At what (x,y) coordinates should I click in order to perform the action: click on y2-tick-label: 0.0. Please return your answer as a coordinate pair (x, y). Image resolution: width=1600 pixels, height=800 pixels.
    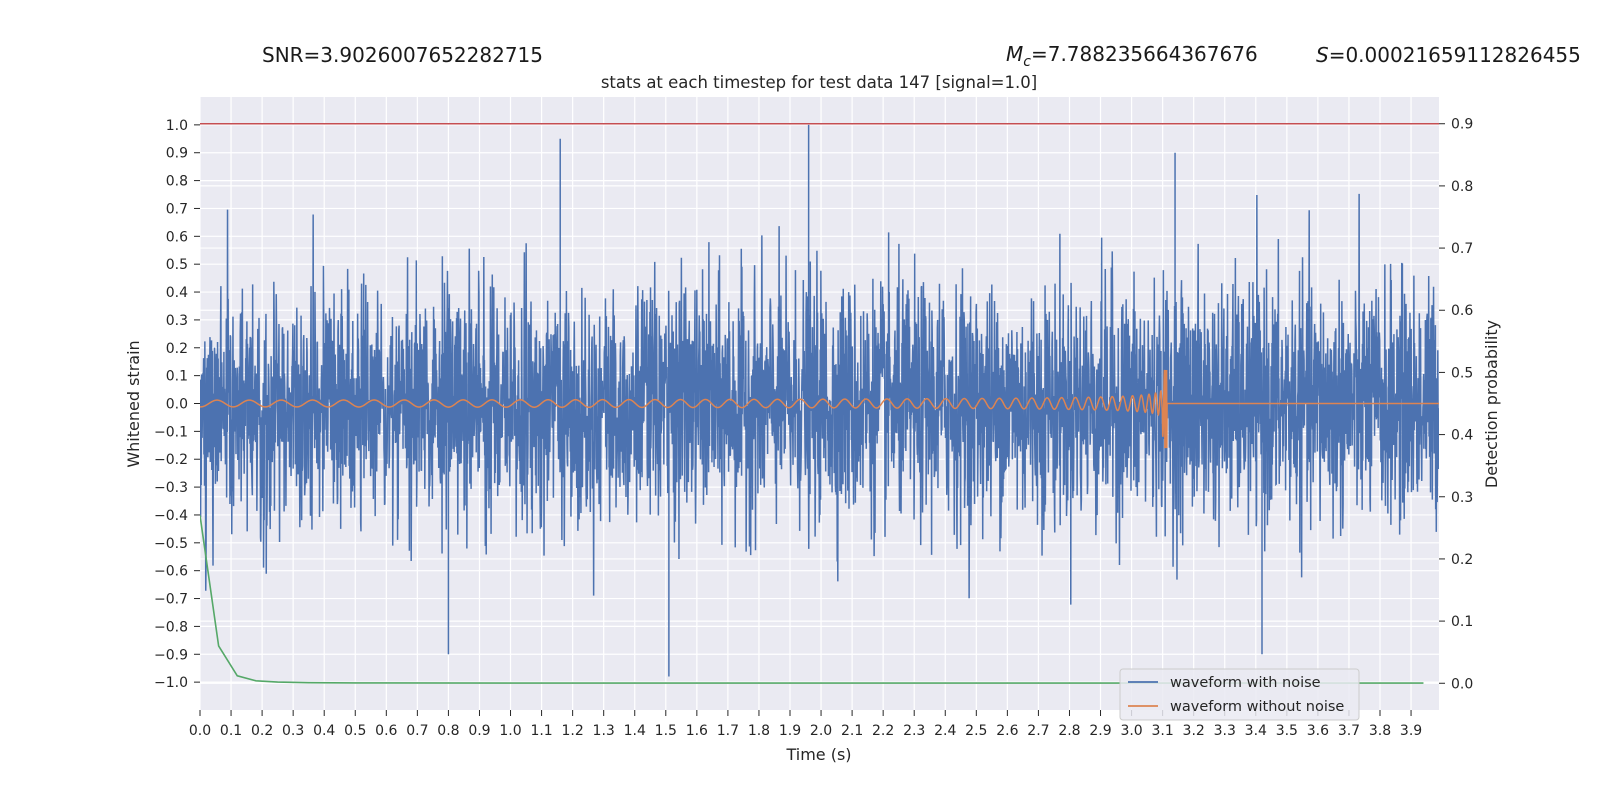
    Looking at the image, I should click on (1462, 684).